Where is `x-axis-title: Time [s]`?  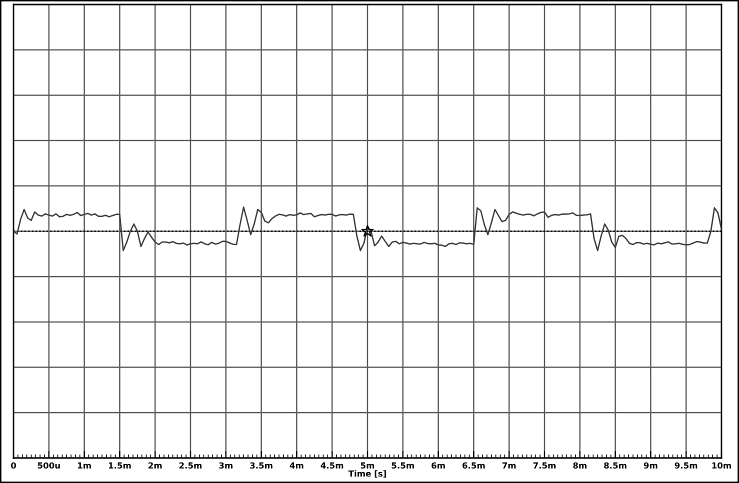 x-axis-title: Time [s] is located at coordinates (367, 474).